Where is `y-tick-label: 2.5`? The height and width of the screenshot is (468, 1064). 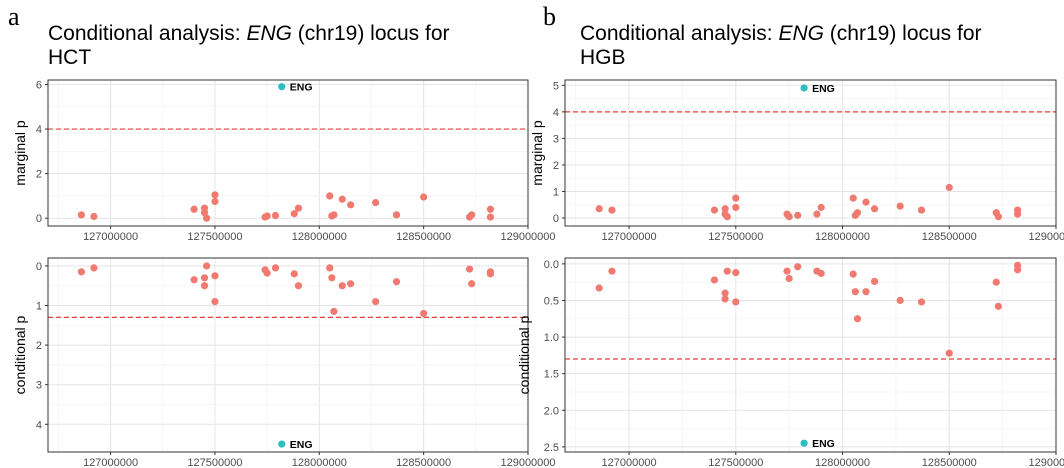 y-tick-label: 2.5 is located at coordinates (551, 448).